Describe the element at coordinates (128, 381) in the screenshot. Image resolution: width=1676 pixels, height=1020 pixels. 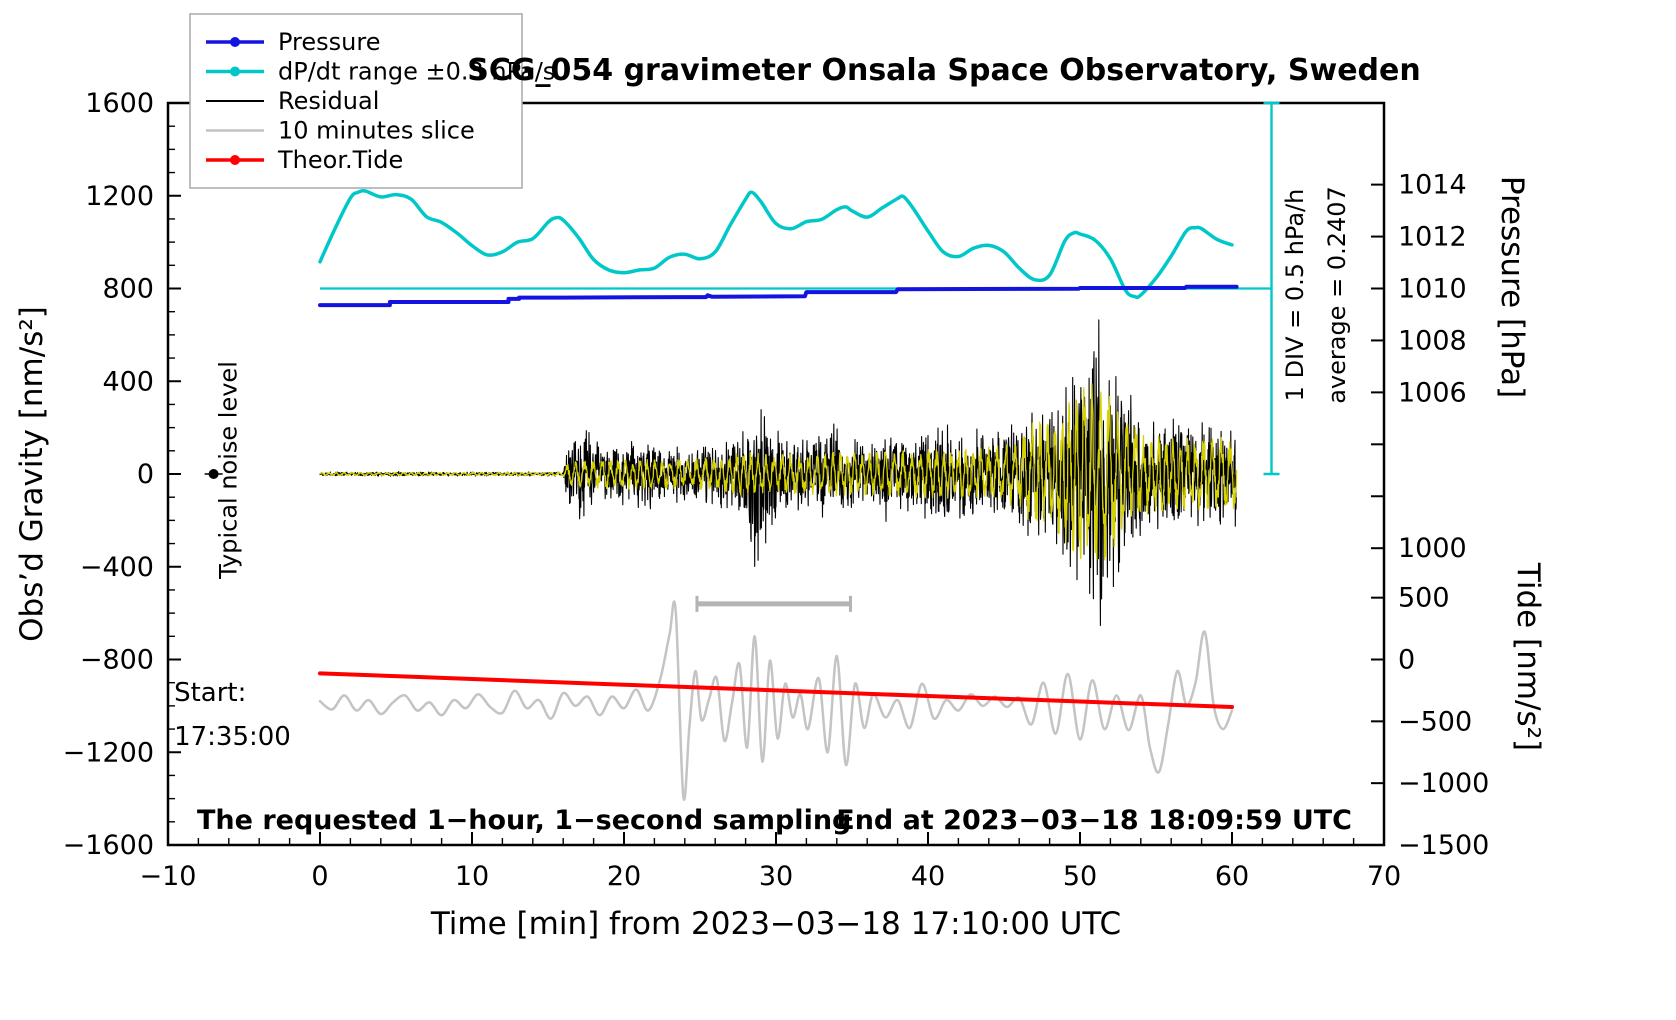
I see `y-left-tick-label: 400` at that location.